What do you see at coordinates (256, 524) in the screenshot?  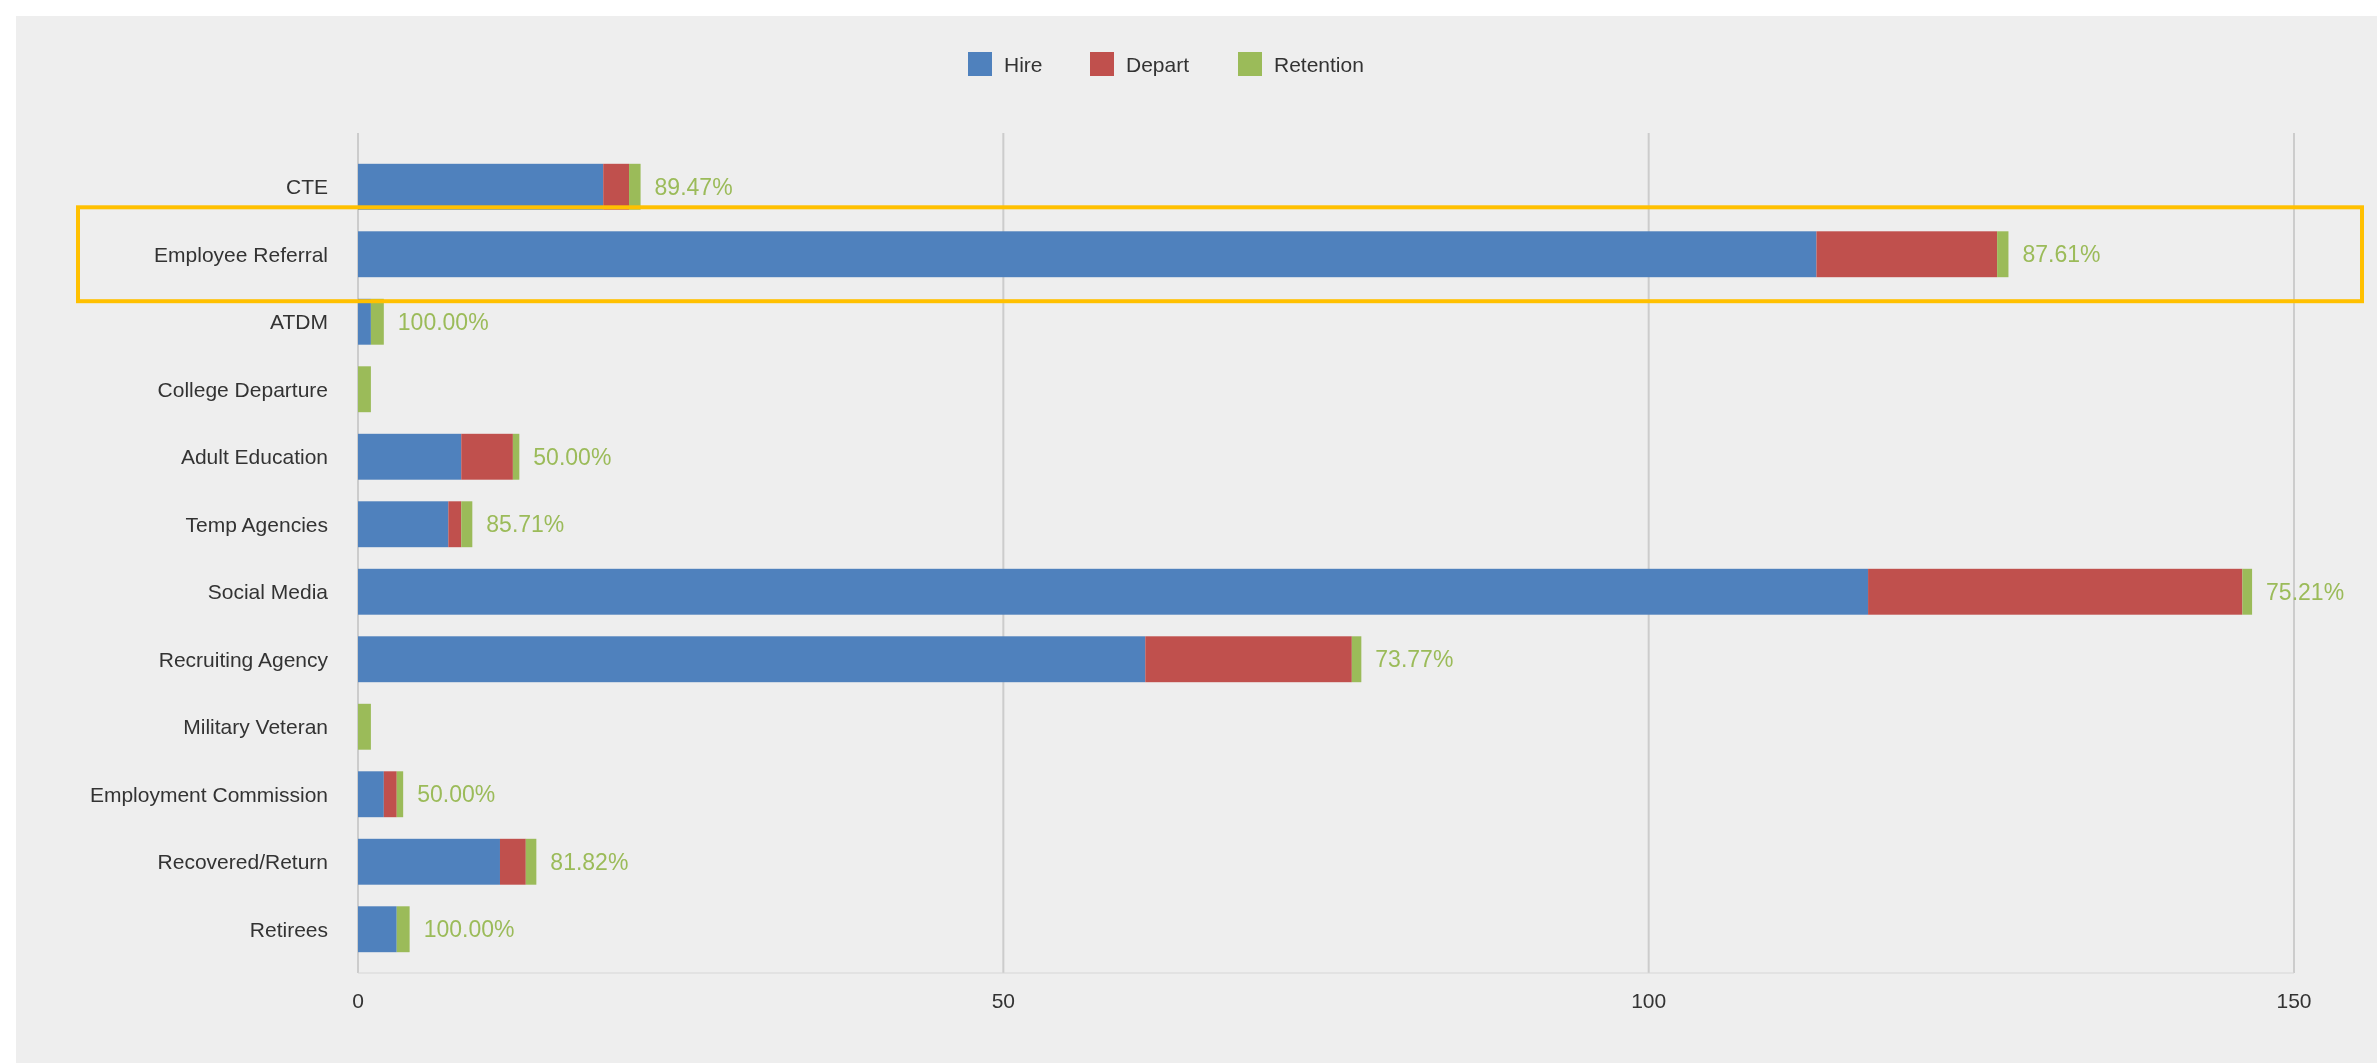 I see `y-tick-label: Temp Agencies` at bounding box center [256, 524].